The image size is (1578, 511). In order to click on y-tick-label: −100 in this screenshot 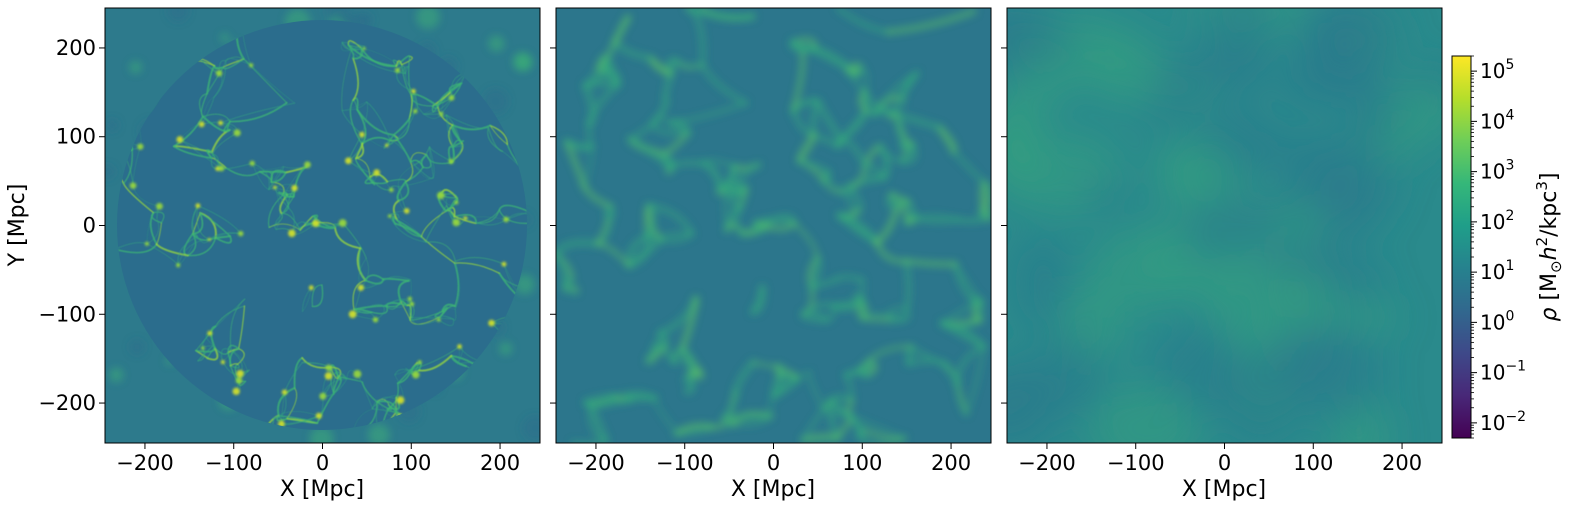, I will do `click(67, 314)`.